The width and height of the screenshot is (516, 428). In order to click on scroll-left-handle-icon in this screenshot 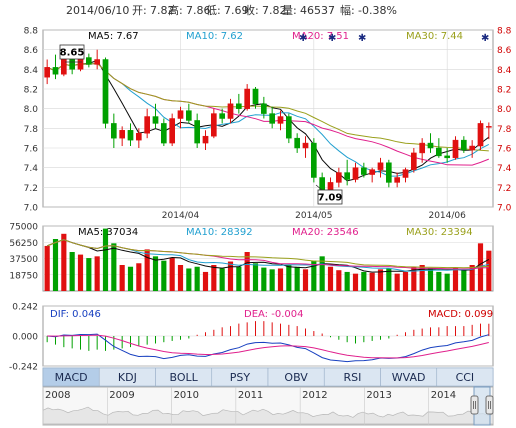, I will do `click(474, 405)`.